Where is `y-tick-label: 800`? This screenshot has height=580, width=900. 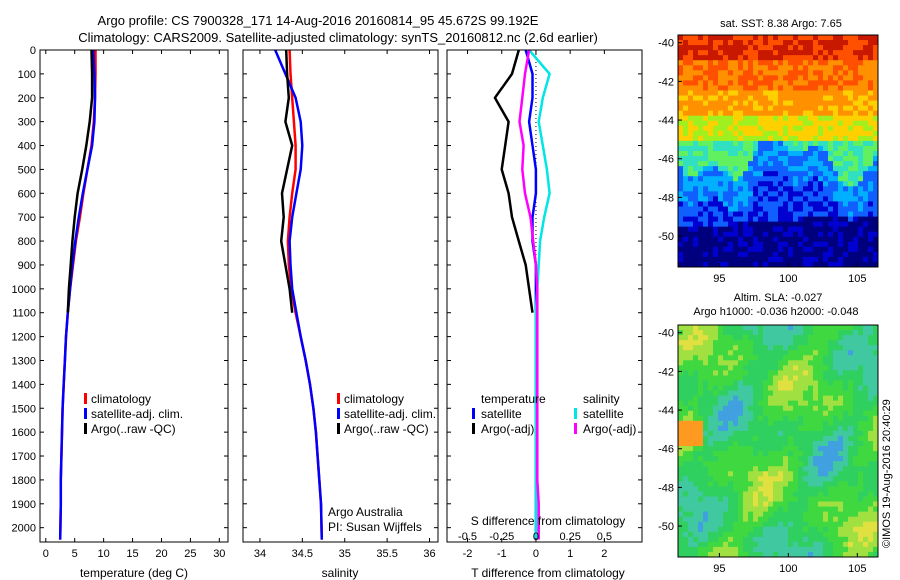 y-tick-label: 800 is located at coordinates (27, 242).